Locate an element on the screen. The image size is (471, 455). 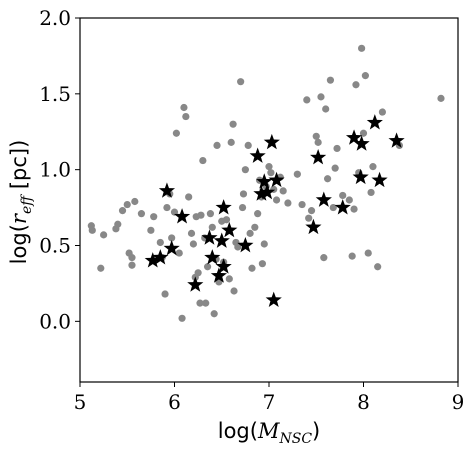
y-tick-label: 1.0 is located at coordinates (55, 170).